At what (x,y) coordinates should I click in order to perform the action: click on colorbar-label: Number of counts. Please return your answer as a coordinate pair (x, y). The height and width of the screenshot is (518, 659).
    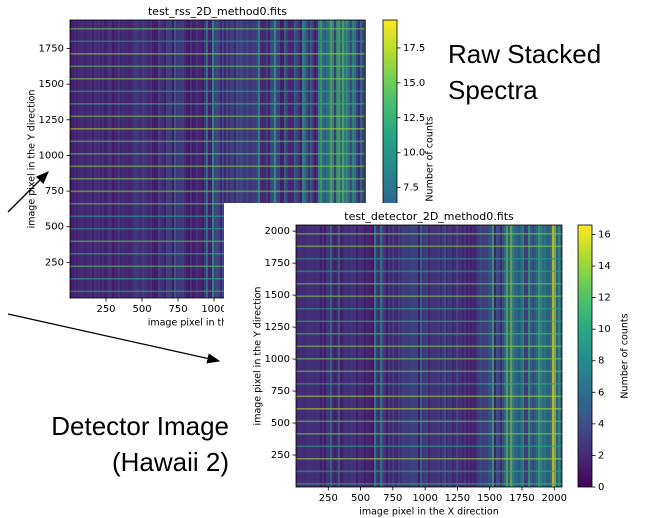
    Looking at the image, I should click on (625, 355).